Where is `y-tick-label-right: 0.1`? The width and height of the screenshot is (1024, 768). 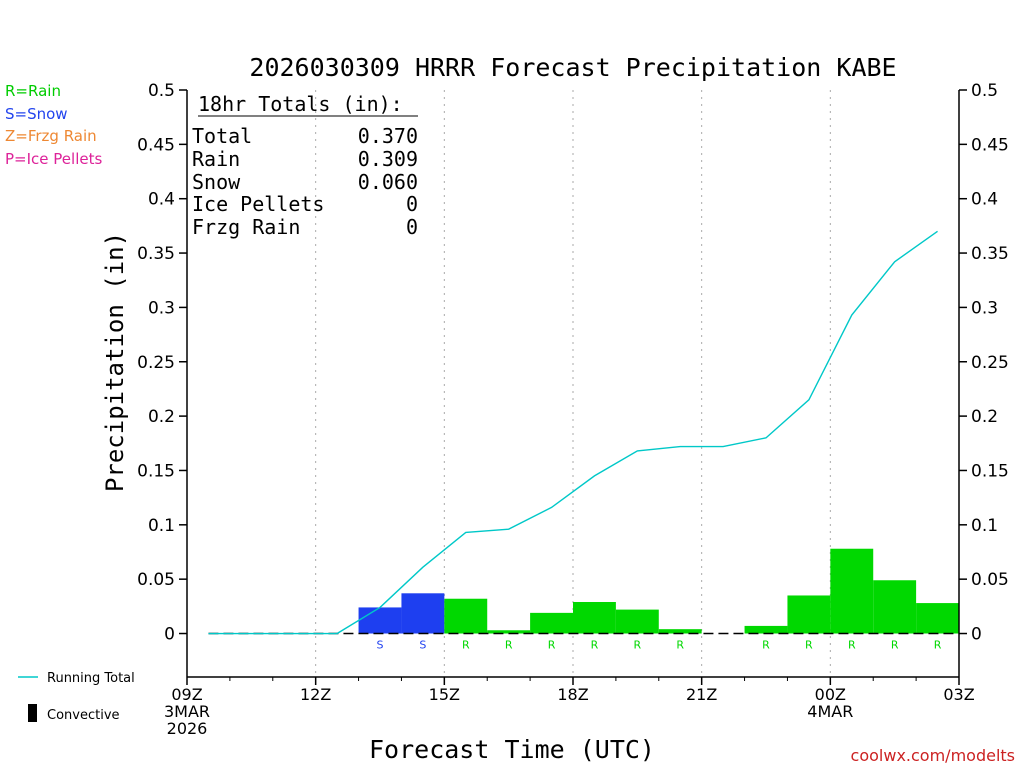
y-tick-label-right: 0.1 is located at coordinates (984, 526).